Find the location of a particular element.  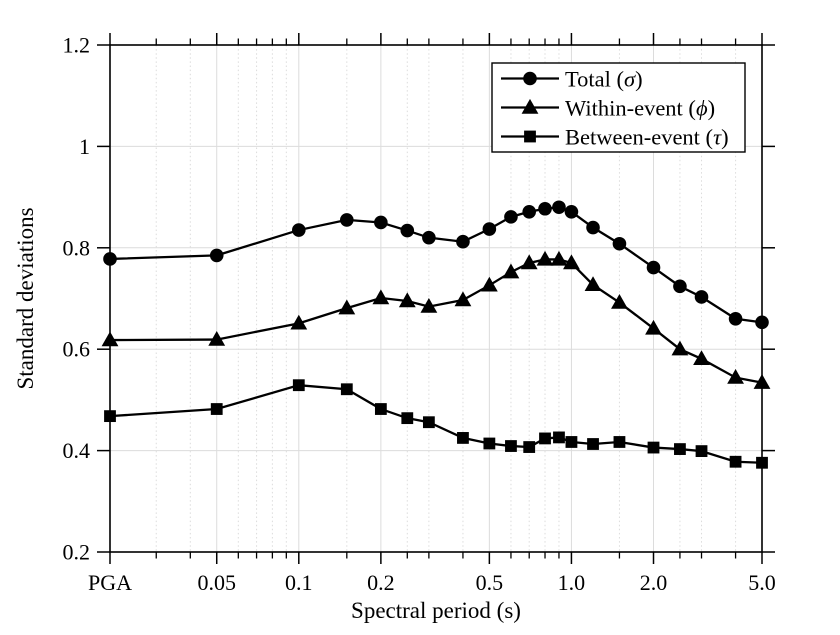

x-tick-label: PGA is located at coordinates (110, 582).